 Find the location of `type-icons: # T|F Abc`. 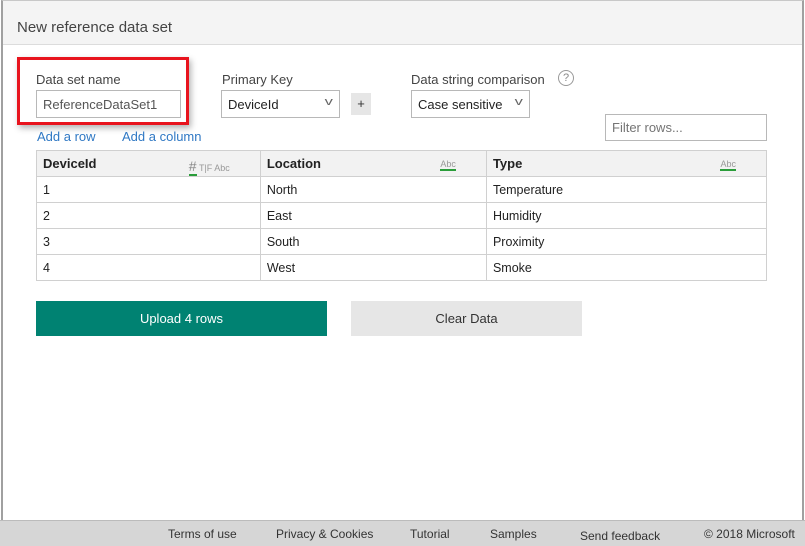

type-icons: # T|F Abc is located at coordinates (209, 167).